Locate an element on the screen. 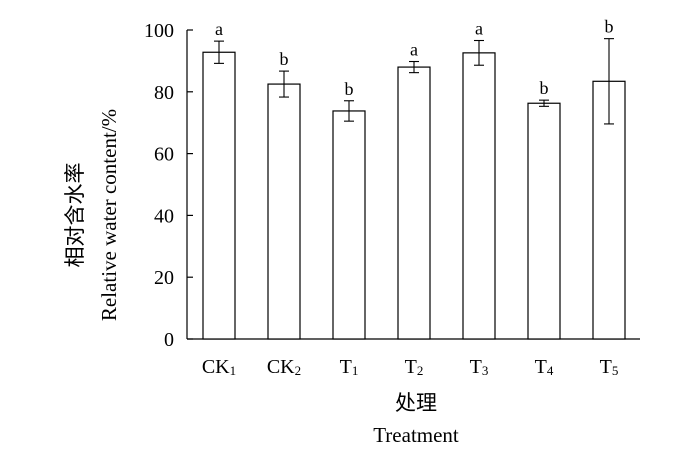 The height and width of the screenshot is (454, 700). y-tick-label: 20 is located at coordinates (164, 278).